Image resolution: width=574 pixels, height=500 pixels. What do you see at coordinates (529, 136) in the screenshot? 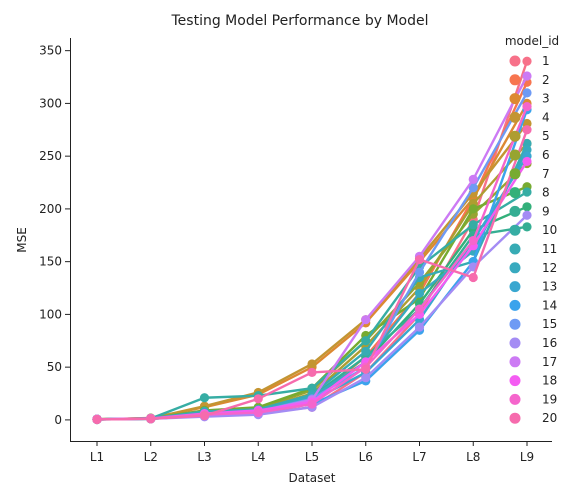
I see `legend-item: 5` at bounding box center [529, 136].